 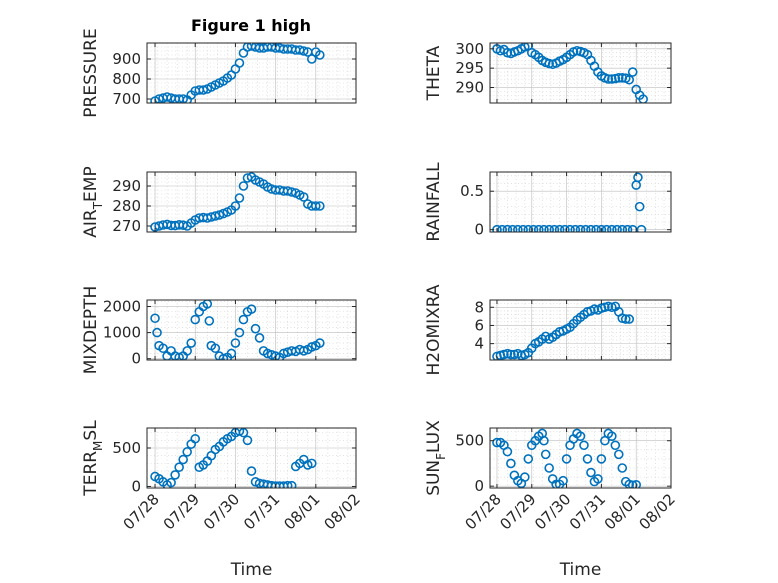 What do you see at coordinates (126, 99) in the screenshot?
I see `y-tick-label: 700` at bounding box center [126, 99].